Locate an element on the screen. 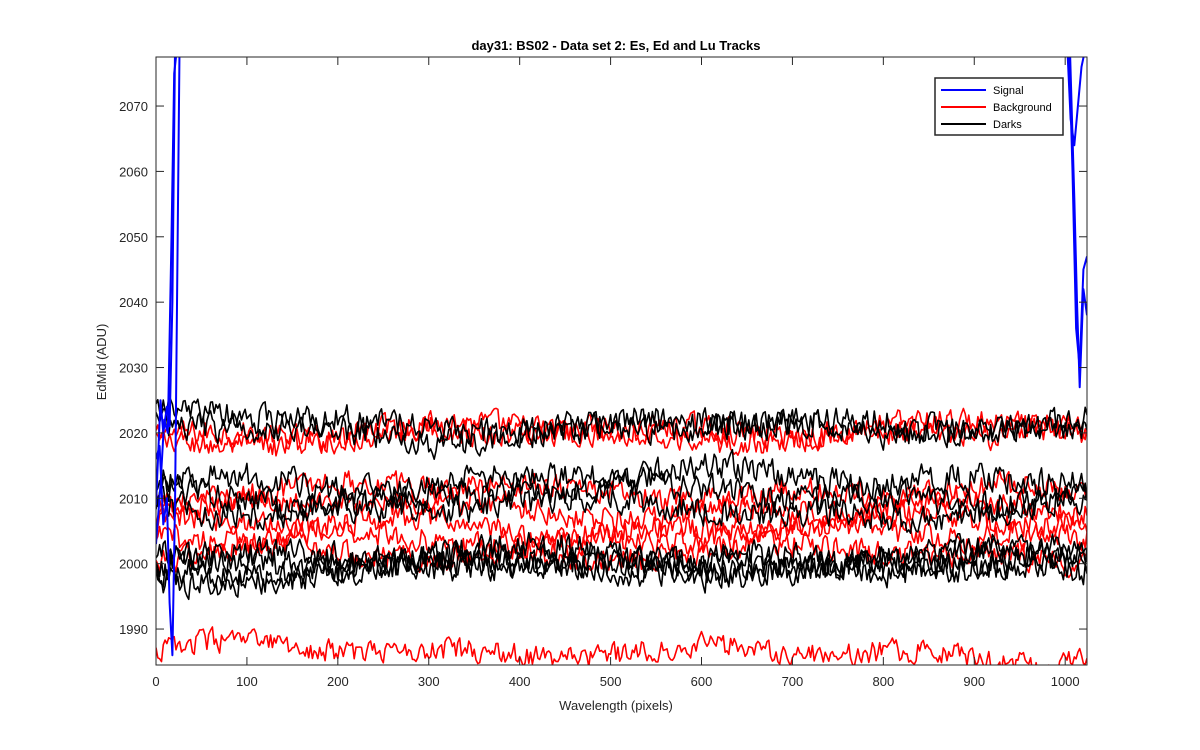 The width and height of the screenshot is (1200, 750). x-tick-label: 200 is located at coordinates (338, 681).